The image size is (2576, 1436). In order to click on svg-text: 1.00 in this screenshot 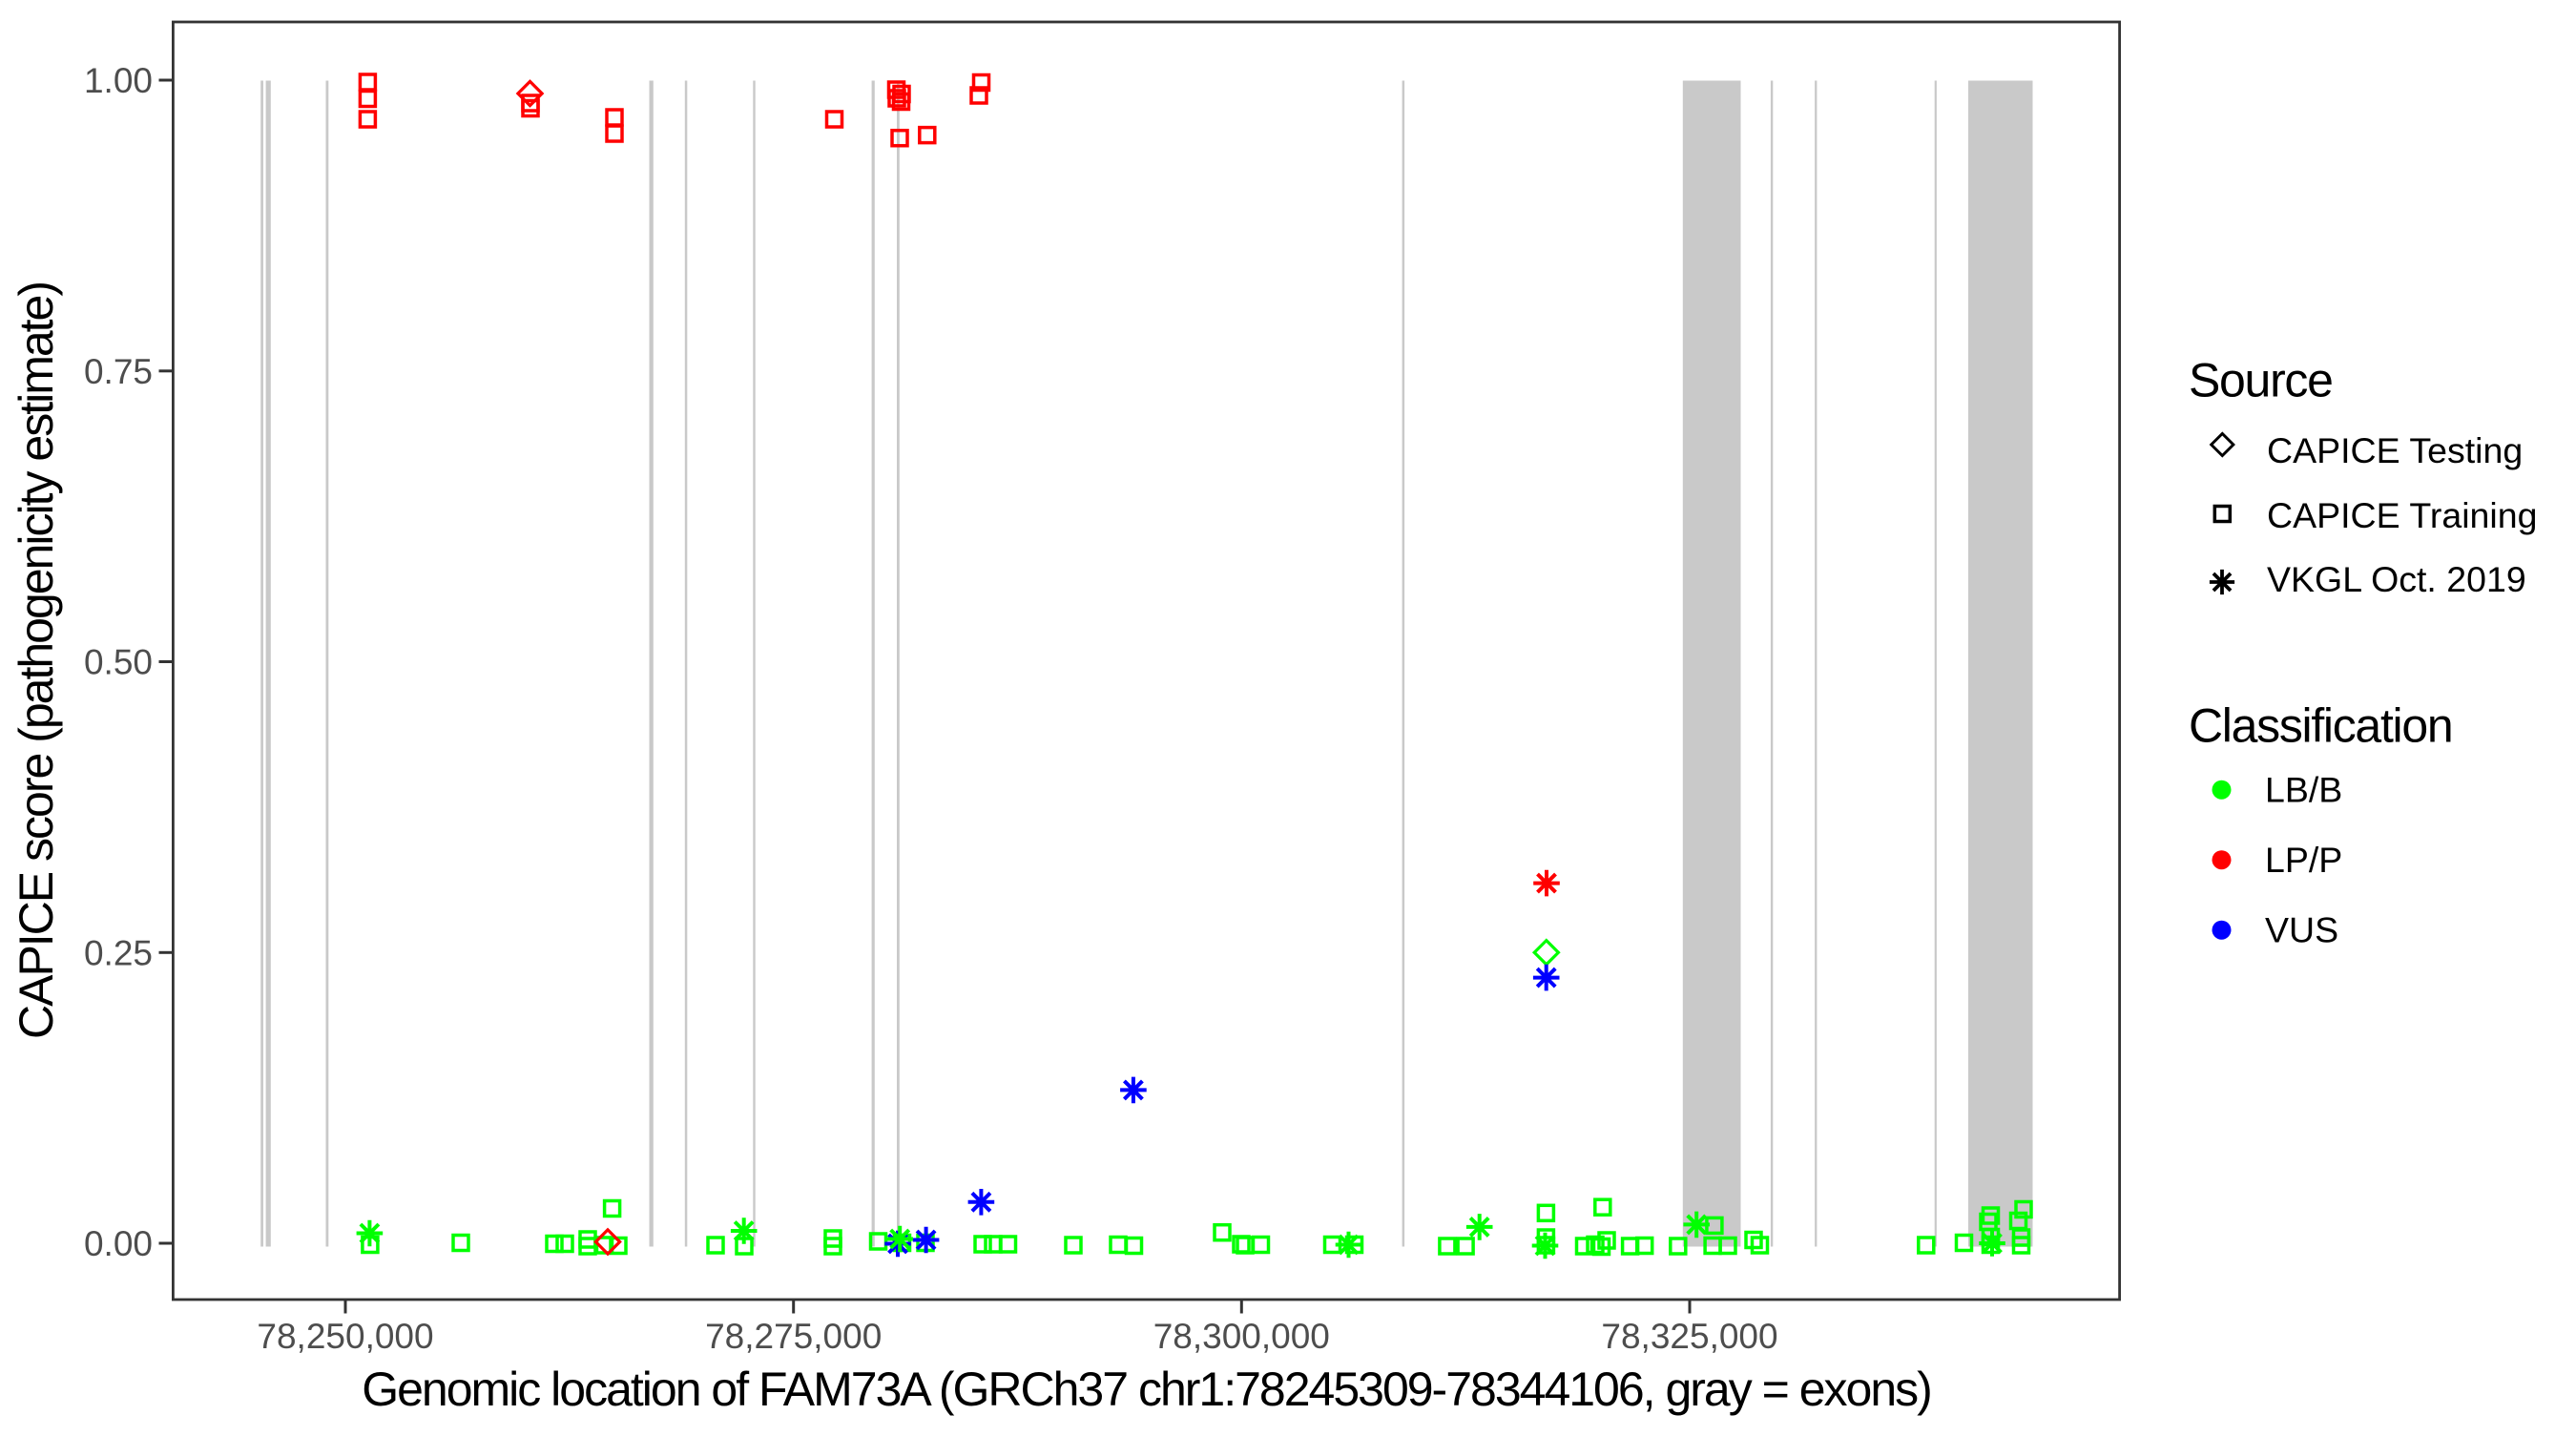, I will do `click(118, 80)`.